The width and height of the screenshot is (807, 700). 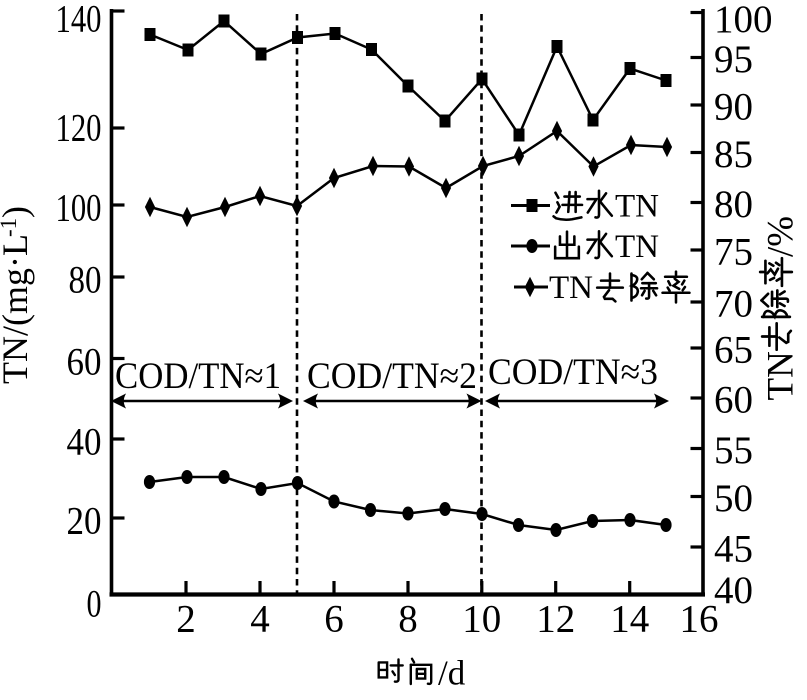 I want to click on svg-text: 45, so click(x=733, y=549).